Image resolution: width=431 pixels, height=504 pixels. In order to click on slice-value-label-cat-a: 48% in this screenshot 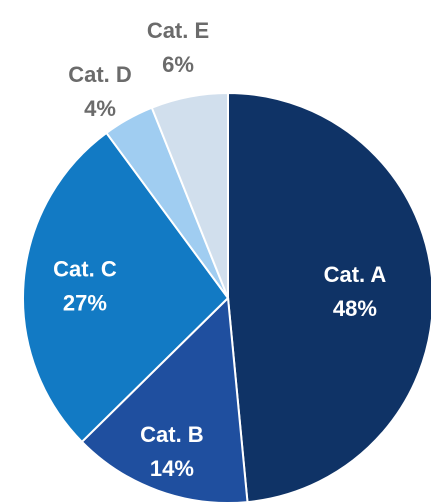, I will do `click(355, 308)`.